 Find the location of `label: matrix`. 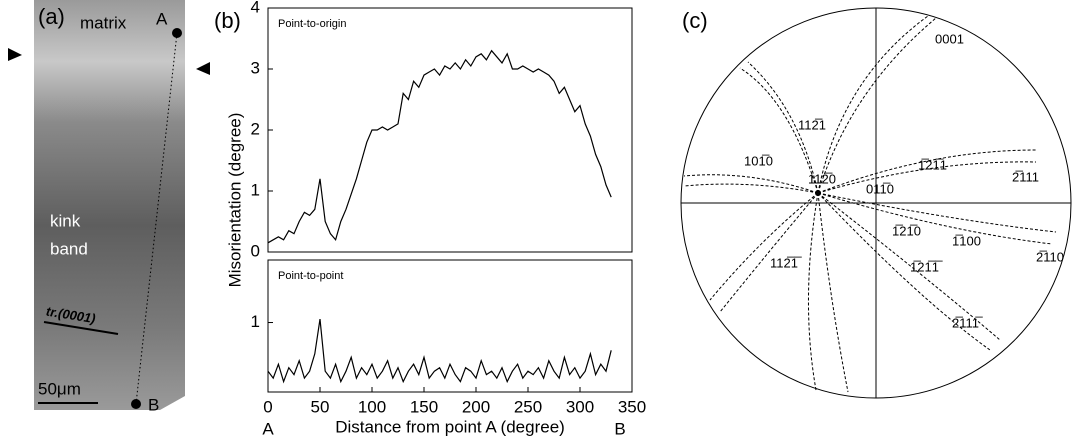

label: matrix is located at coordinates (103, 22).